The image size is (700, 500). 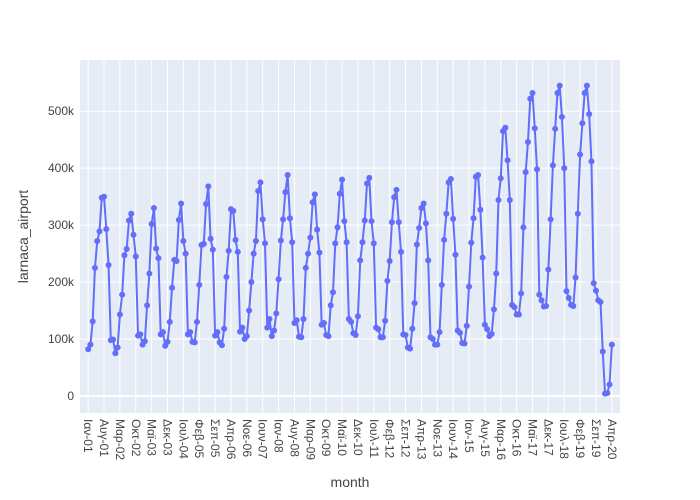 I want to click on x-tick-label: Σεπ-05, so click(x=215, y=438).